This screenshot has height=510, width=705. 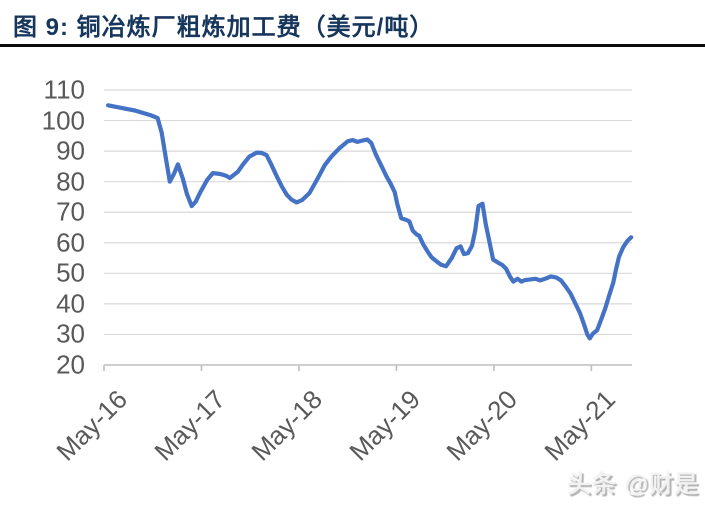 What do you see at coordinates (348, 368) in the screenshot?
I see `axis-ticks-group` at bounding box center [348, 368].